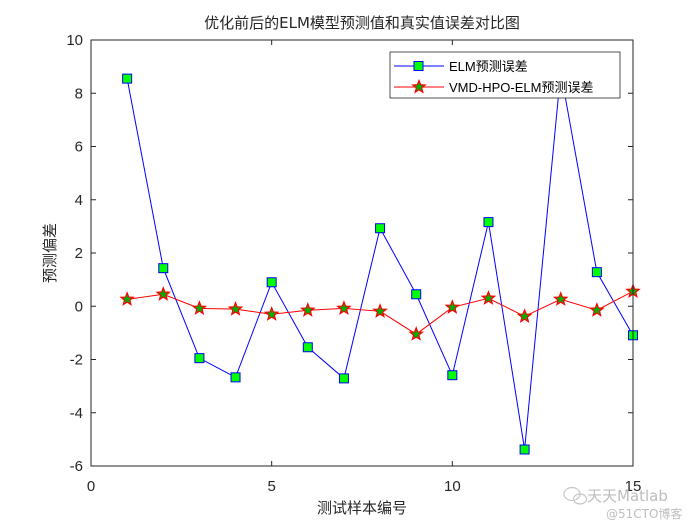  What do you see at coordinates (79, 200) in the screenshot?
I see `y-tick-label: 4` at bounding box center [79, 200].